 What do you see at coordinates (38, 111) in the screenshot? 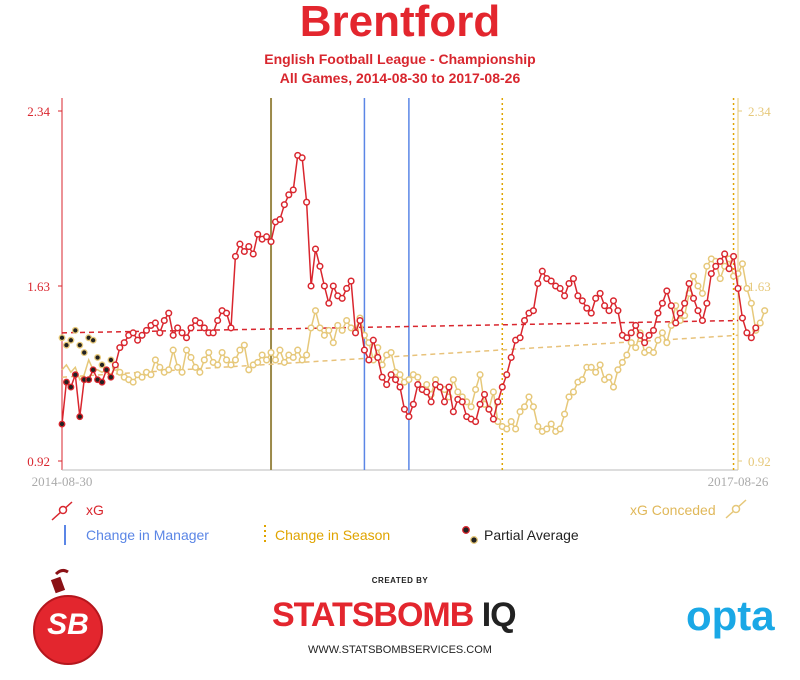
I see `y-tick-label-left: 2.34` at bounding box center [38, 111].